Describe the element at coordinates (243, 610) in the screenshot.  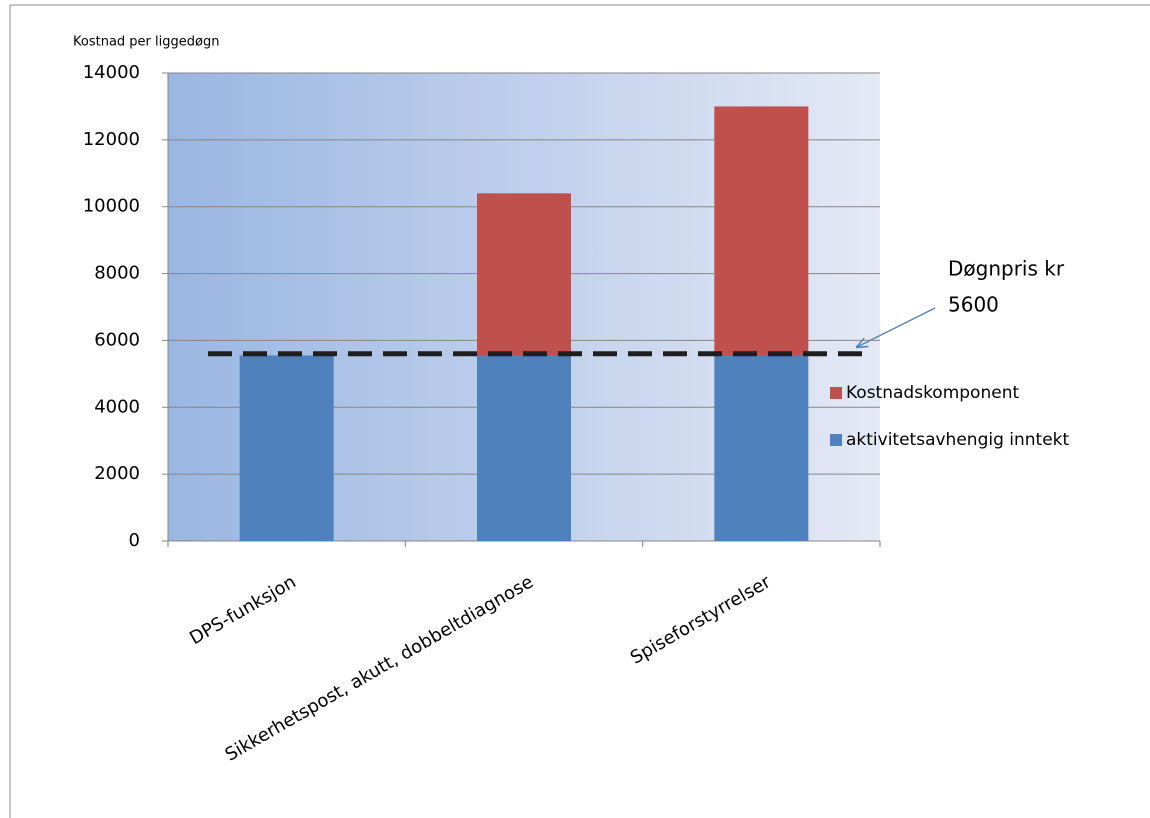
I see `x-tick-label: DPS-funksjon` at that location.